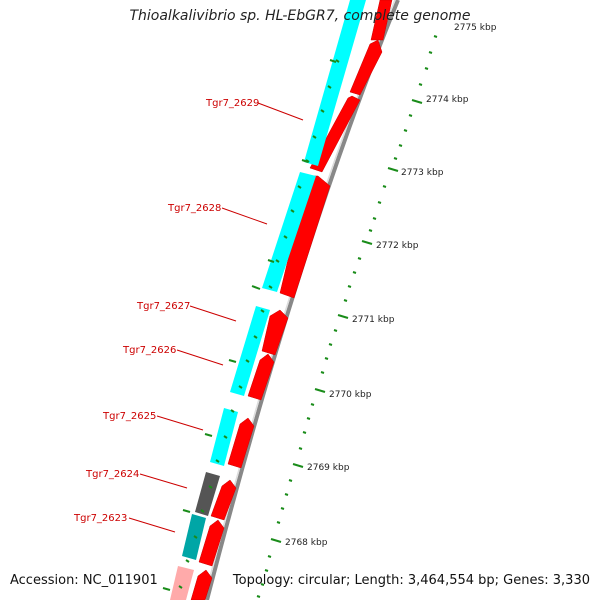  I want to click on scale-label: 2773 kbp, so click(422, 173).